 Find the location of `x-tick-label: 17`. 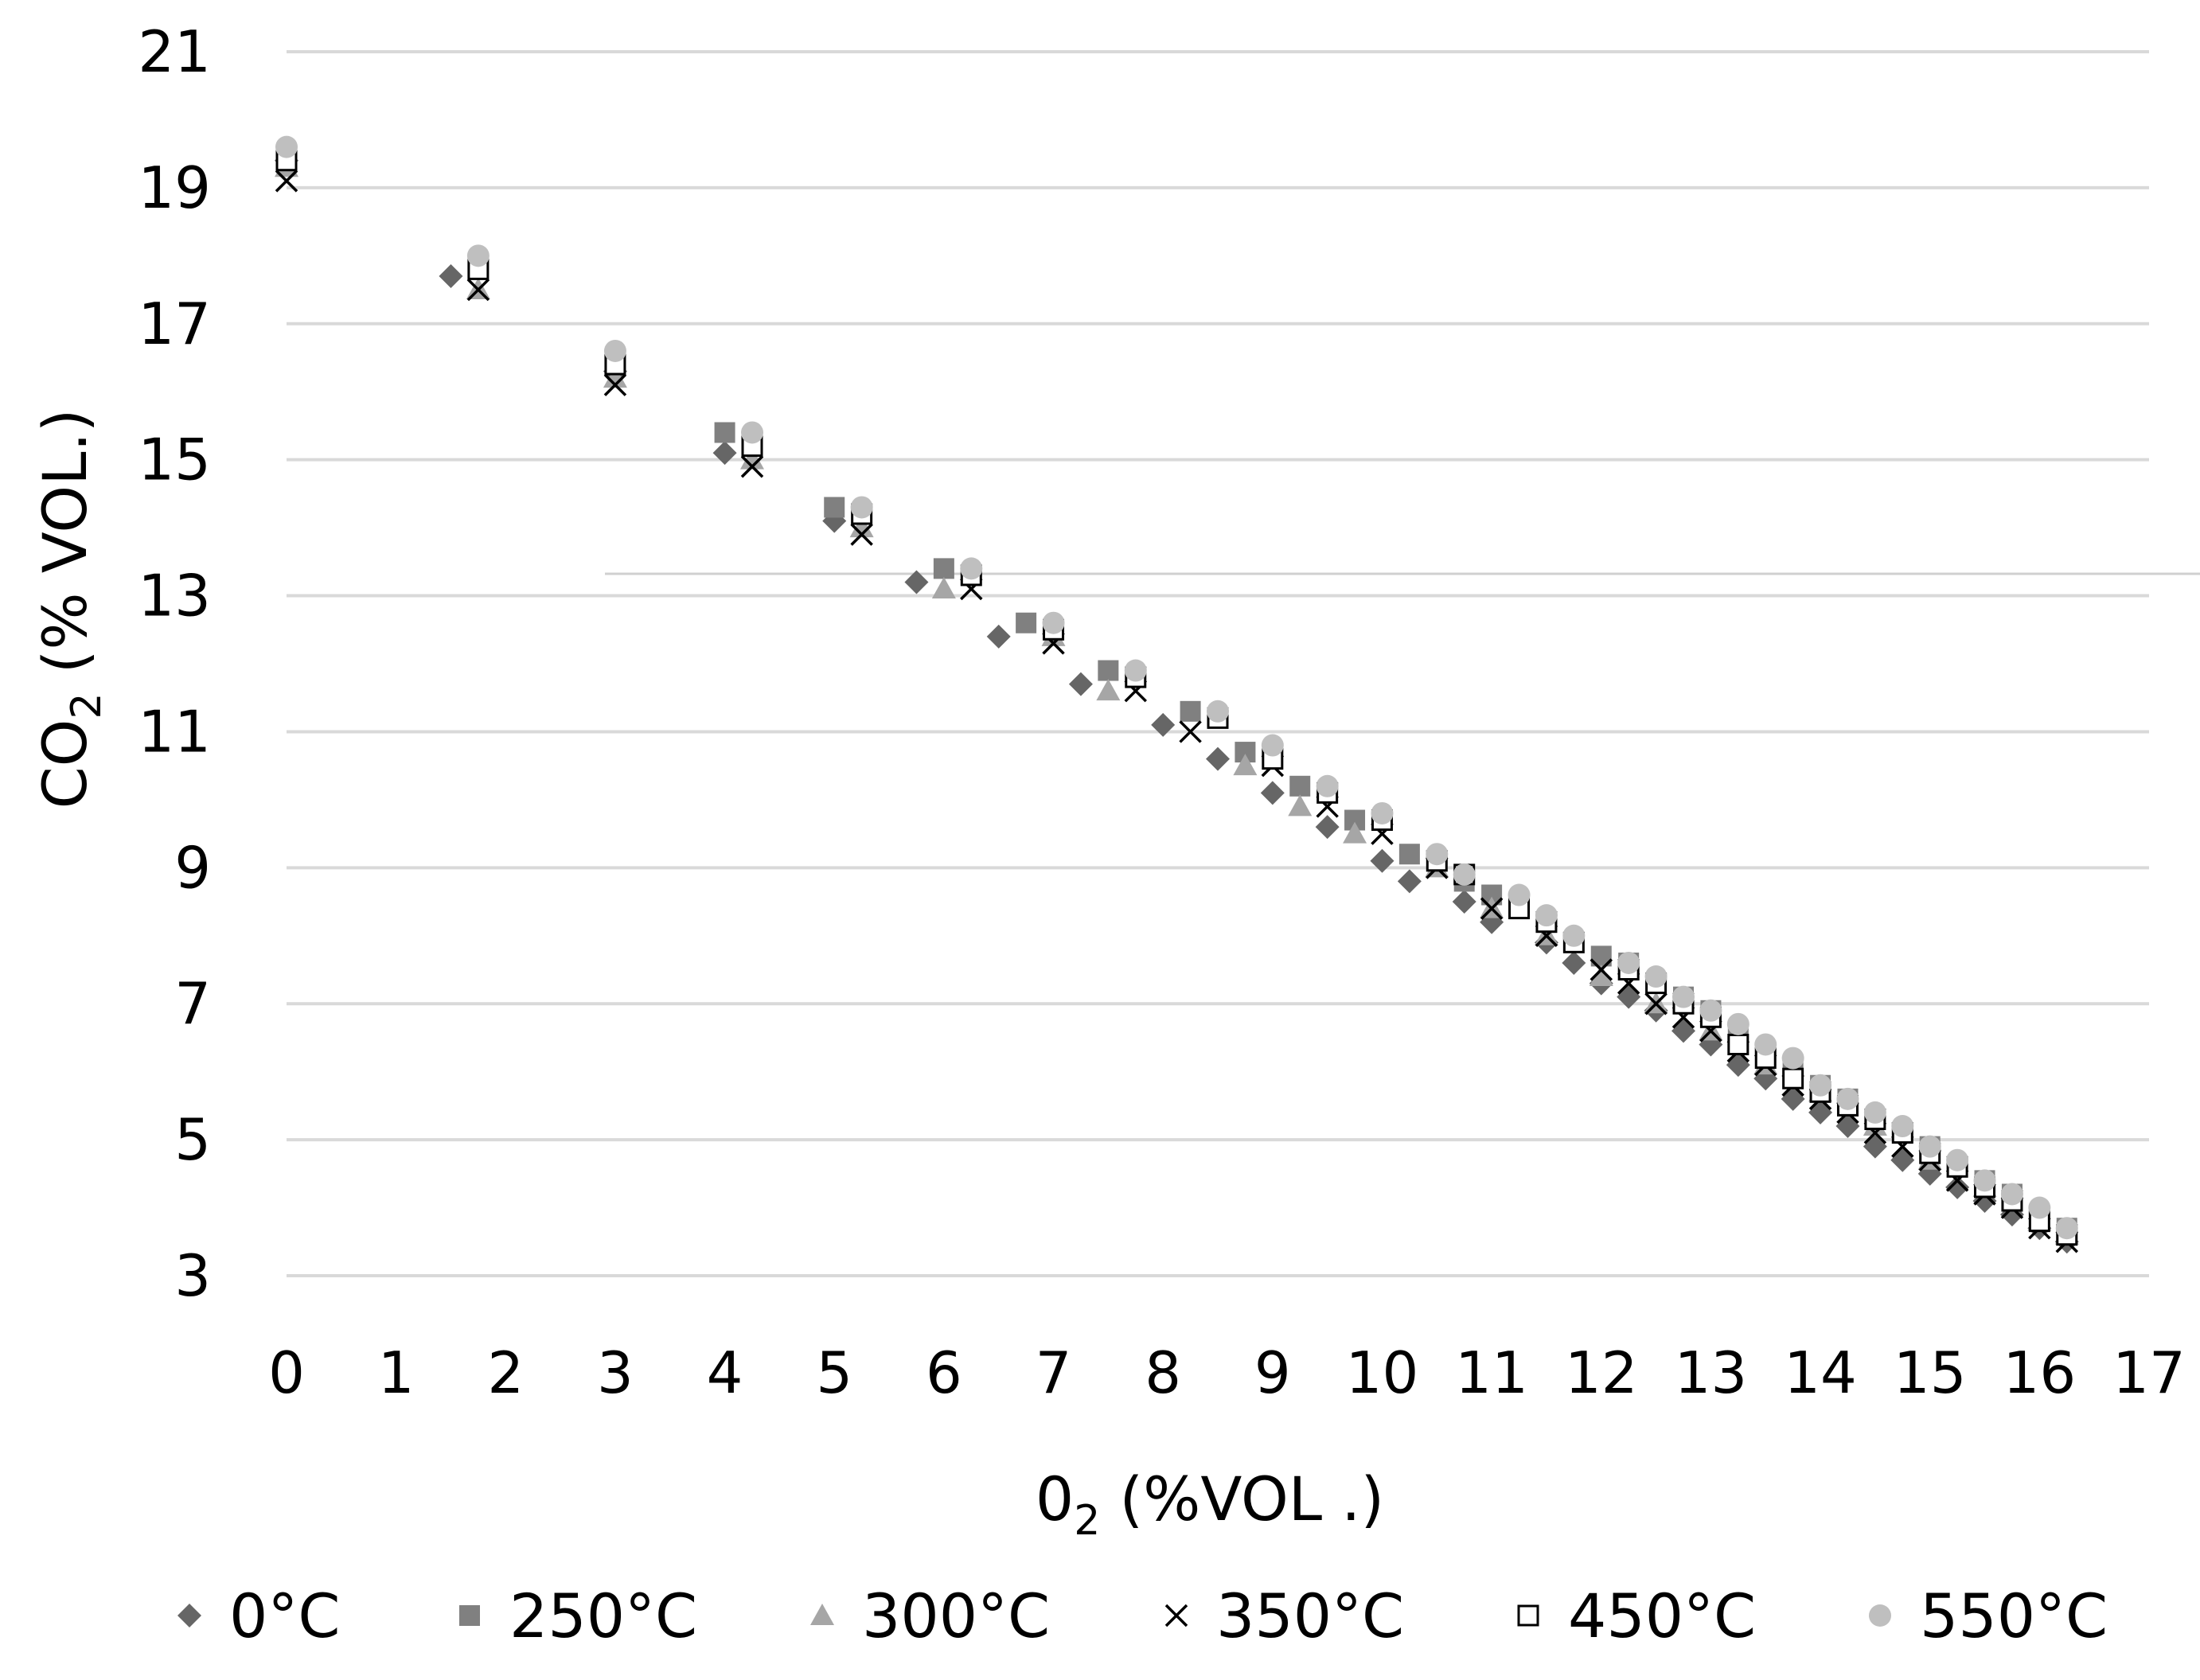

x-tick-label: 17 is located at coordinates (2149, 1372).